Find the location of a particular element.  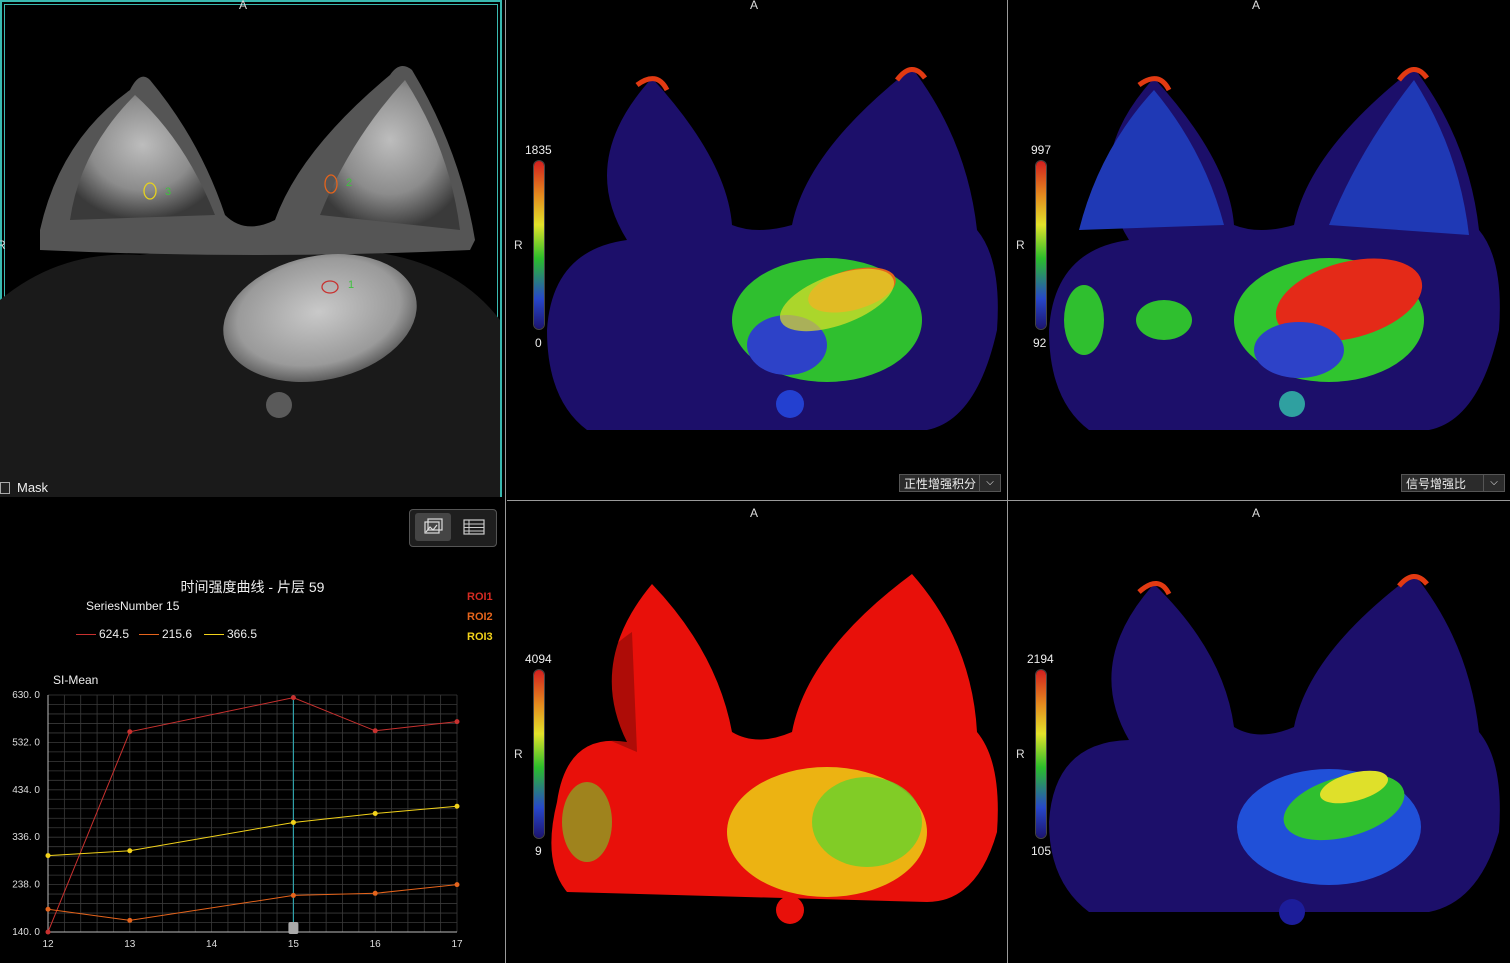

vertical-divider-right is located at coordinates (1007, 481).